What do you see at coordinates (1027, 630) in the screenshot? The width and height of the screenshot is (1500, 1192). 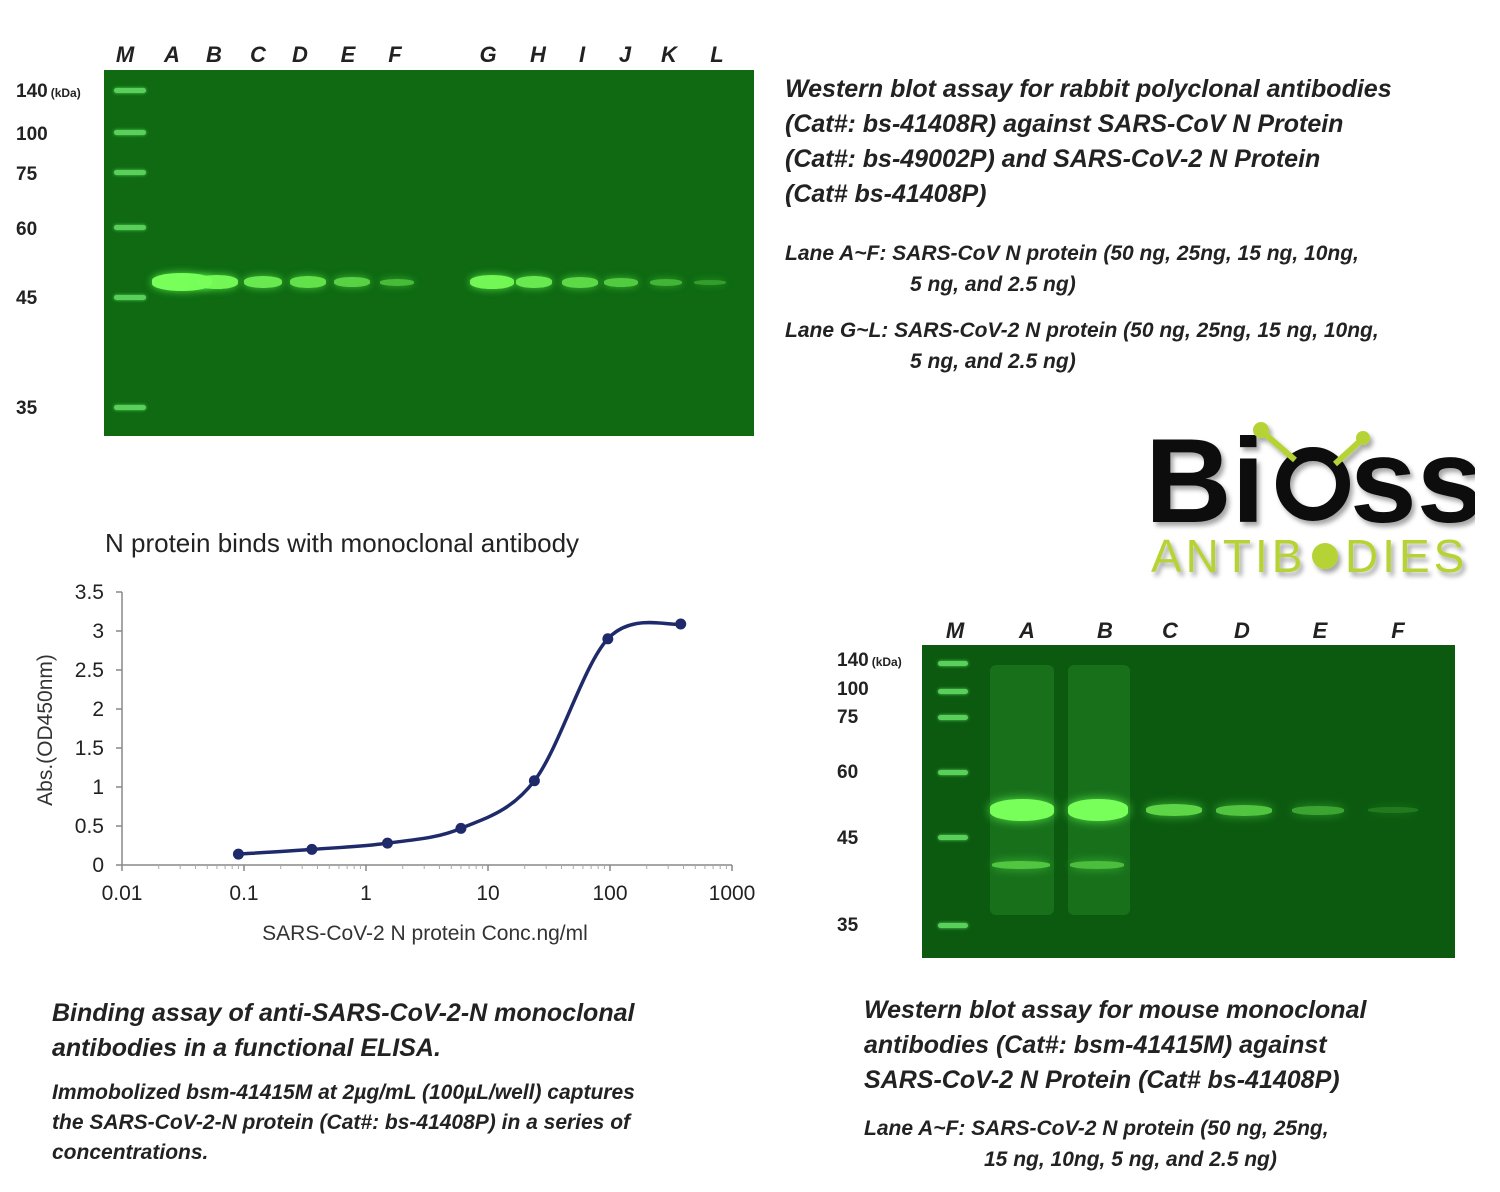 I see `bottom-lane-label: A` at bounding box center [1027, 630].